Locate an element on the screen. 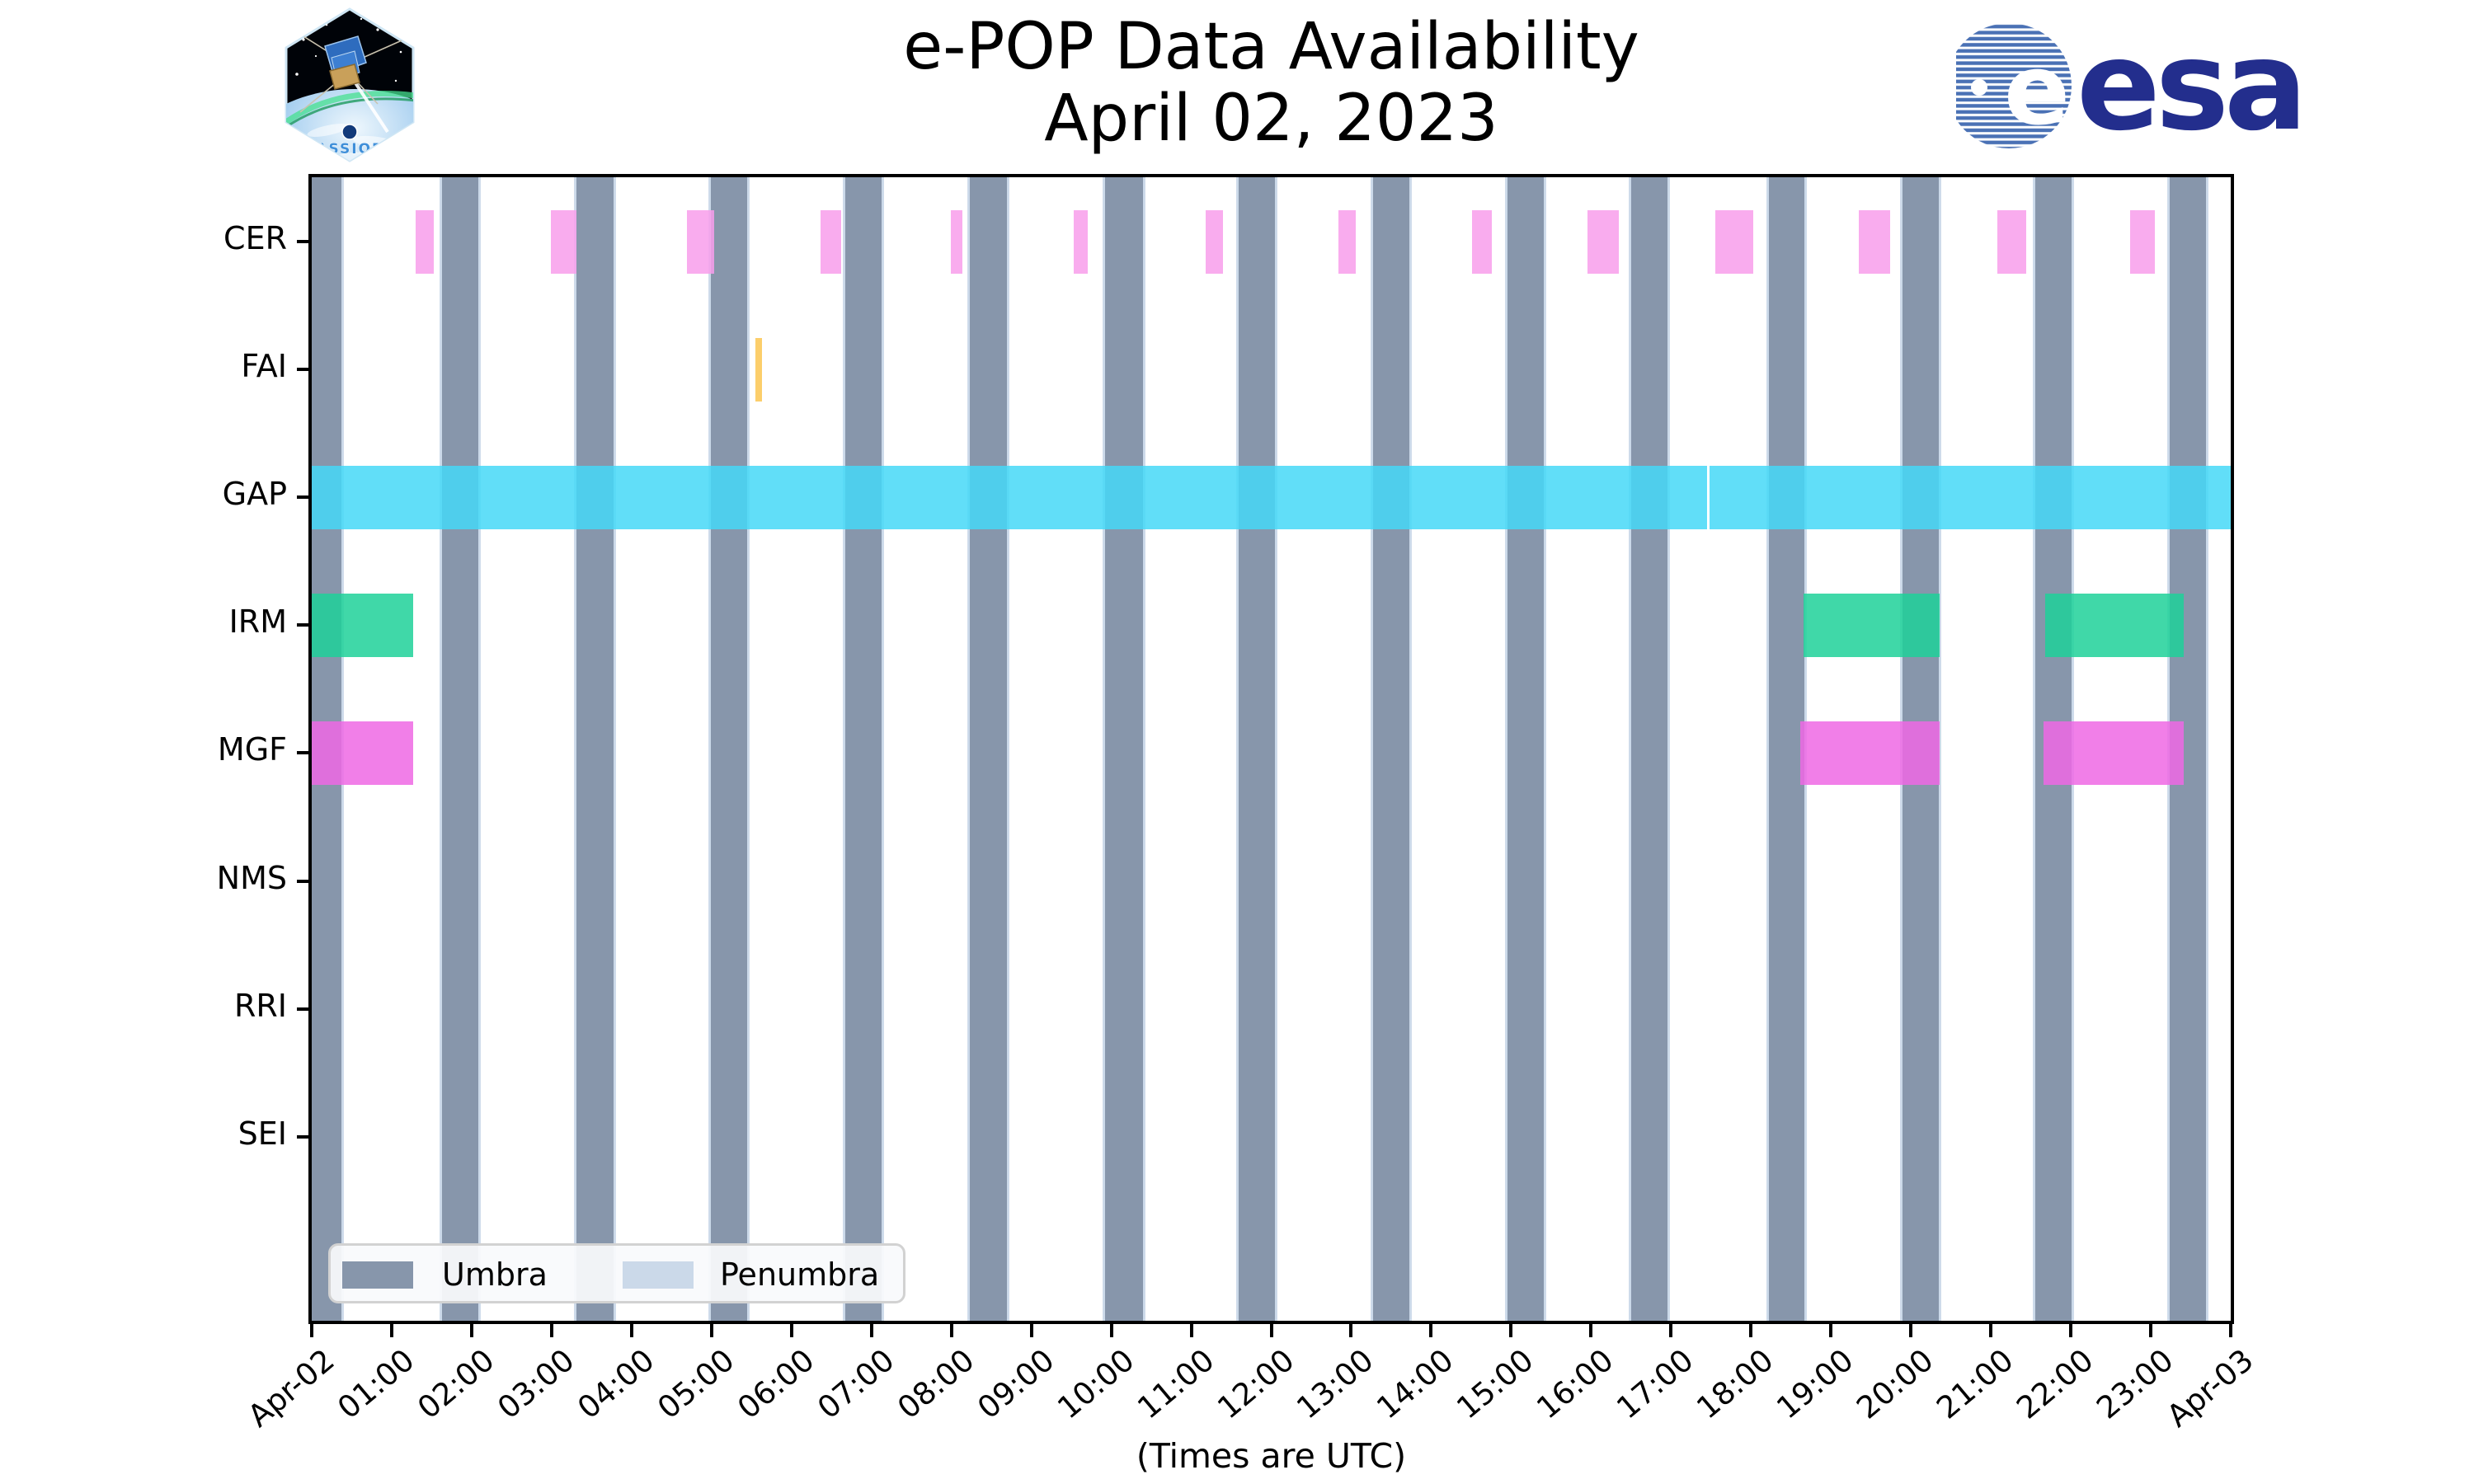 Image resolution: width=2474 pixels, height=1484 pixels. y-tick-label-gap: GAP is located at coordinates (254, 495).